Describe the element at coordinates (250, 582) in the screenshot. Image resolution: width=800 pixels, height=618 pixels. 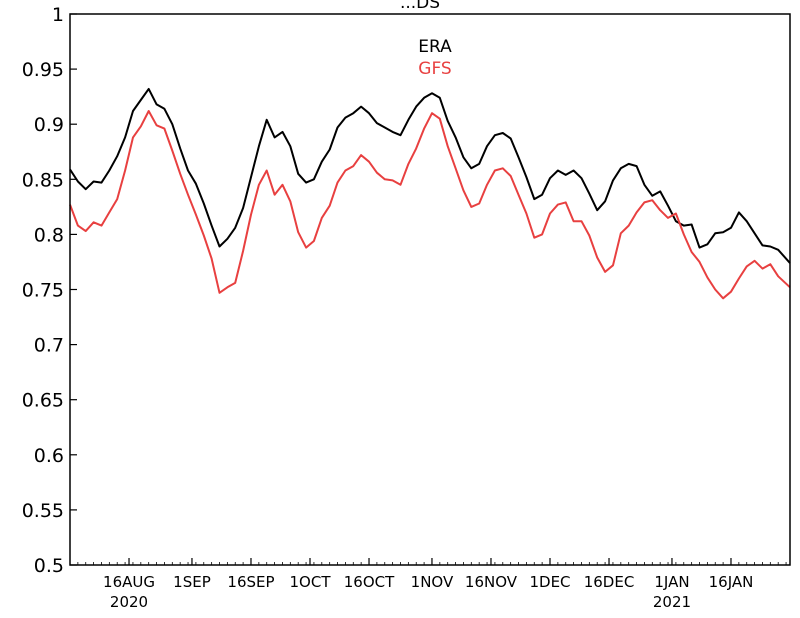
I see `x-tick-label: 16SEP` at that location.